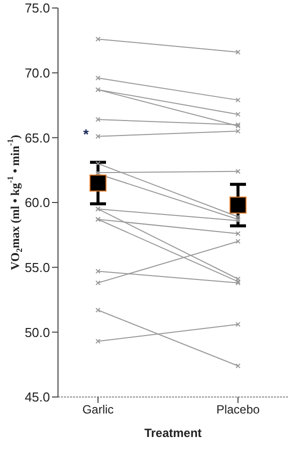 The image size is (300, 449). Describe the element at coordinates (37, 332) in the screenshot. I see `y-tick-label: 50.0` at that location.